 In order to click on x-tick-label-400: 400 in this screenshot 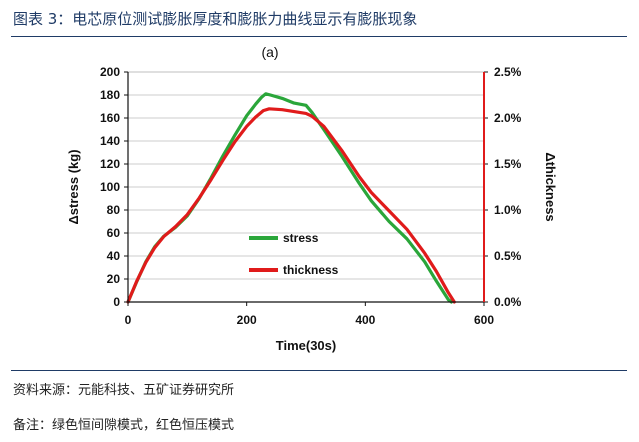, I will do `click(365, 320)`.